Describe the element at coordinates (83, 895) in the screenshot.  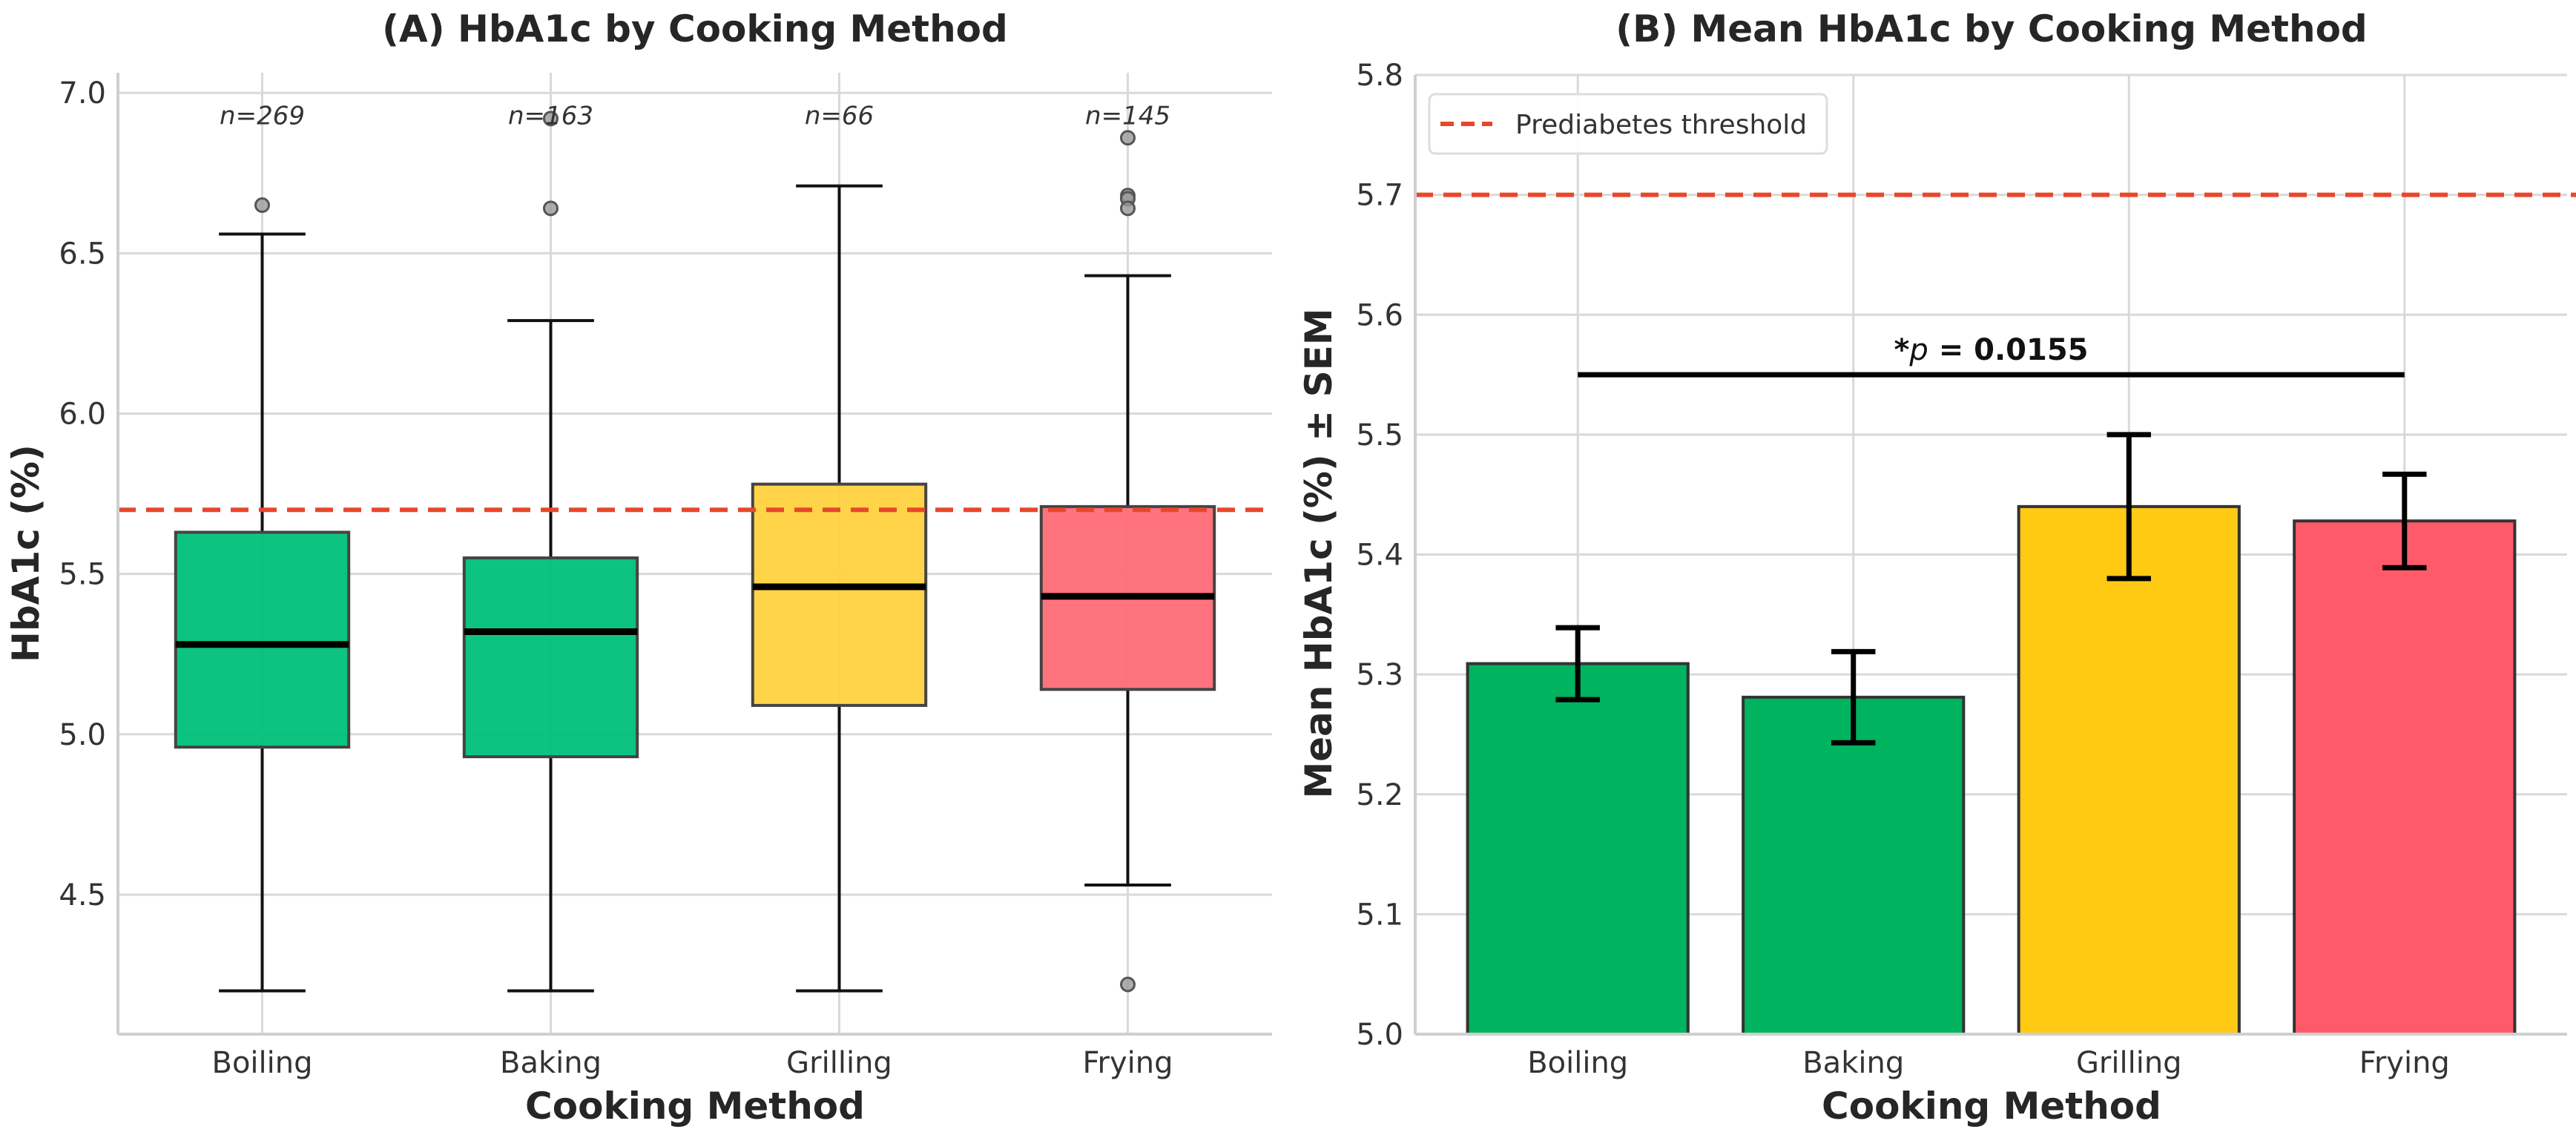
I see `y-tick-label: 4.5` at that location.